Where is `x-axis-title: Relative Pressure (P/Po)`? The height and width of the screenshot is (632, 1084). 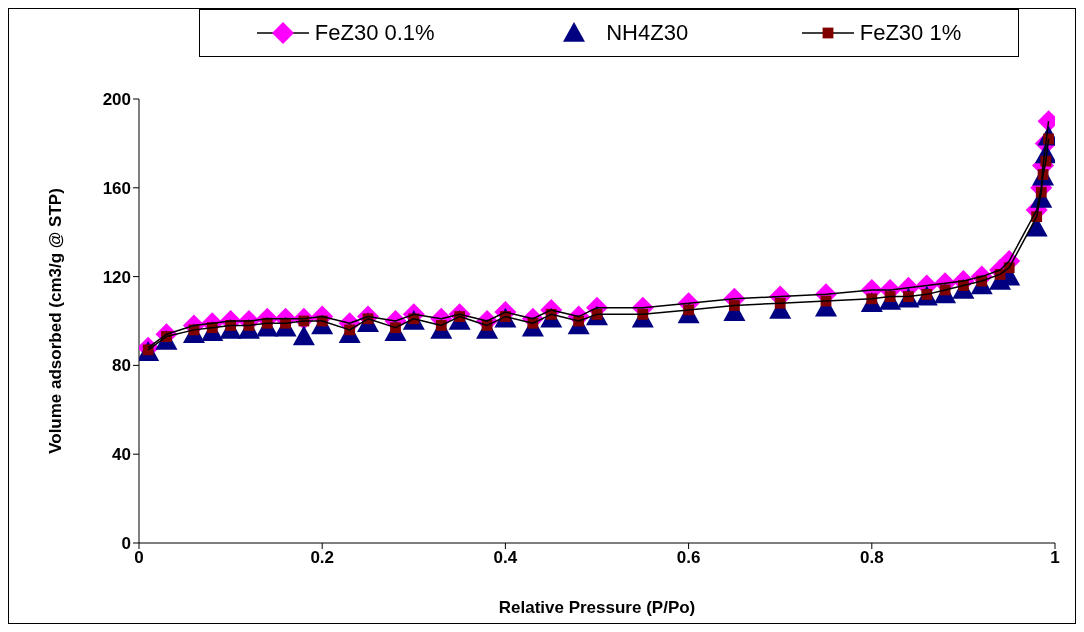 x-axis-title: Relative Pressure (P/Po) is located at coordinates (597, 607).